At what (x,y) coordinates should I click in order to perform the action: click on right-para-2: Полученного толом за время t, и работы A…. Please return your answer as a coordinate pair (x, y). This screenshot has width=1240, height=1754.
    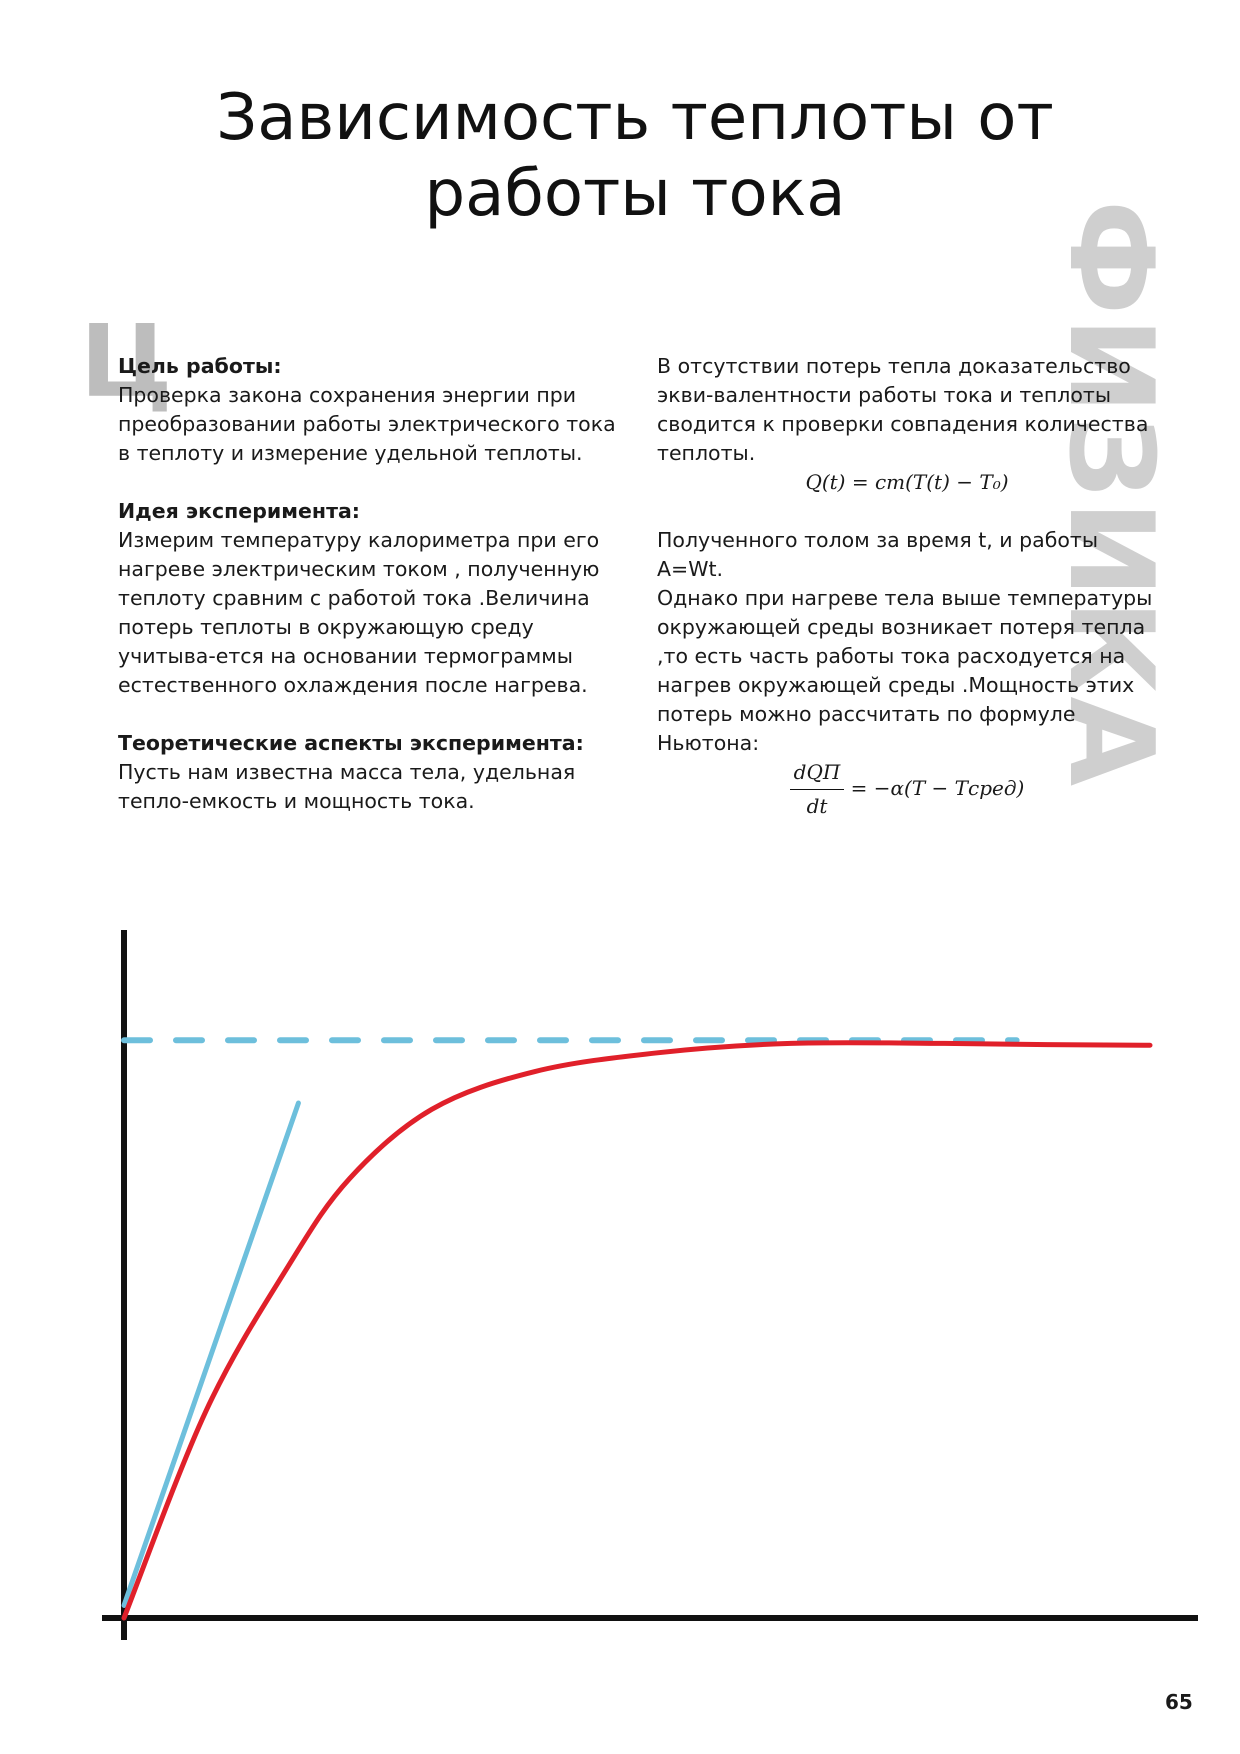
    Looking at the image, I should click on (878, 554).